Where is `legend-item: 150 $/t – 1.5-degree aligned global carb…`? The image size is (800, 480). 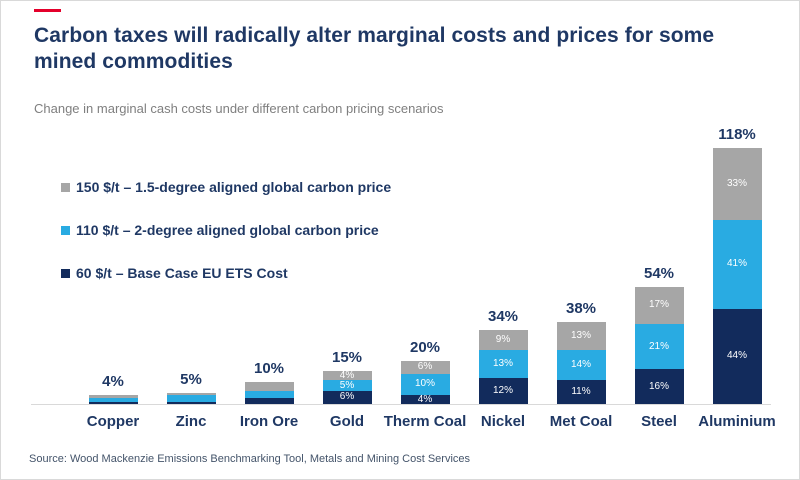 legend-item: 150 $/t – 1.5-degree aligned global carb… is located at coordinates (226, 187).